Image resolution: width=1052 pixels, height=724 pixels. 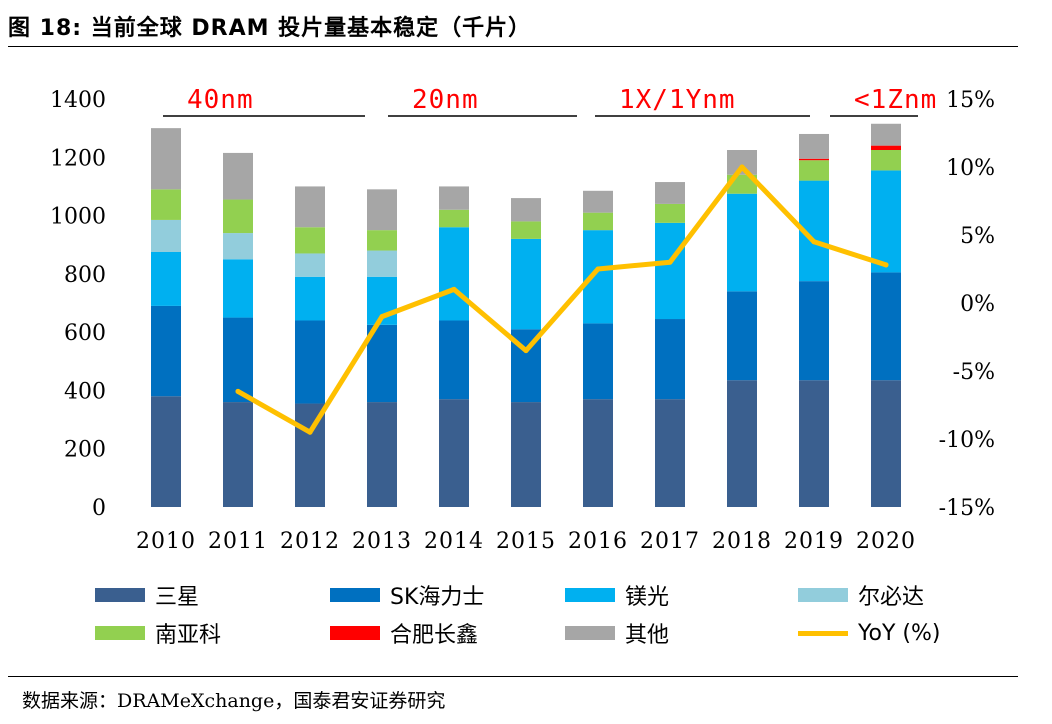 I want to click on x-tick-label-2011: 2011, so click(x=238, y=541).